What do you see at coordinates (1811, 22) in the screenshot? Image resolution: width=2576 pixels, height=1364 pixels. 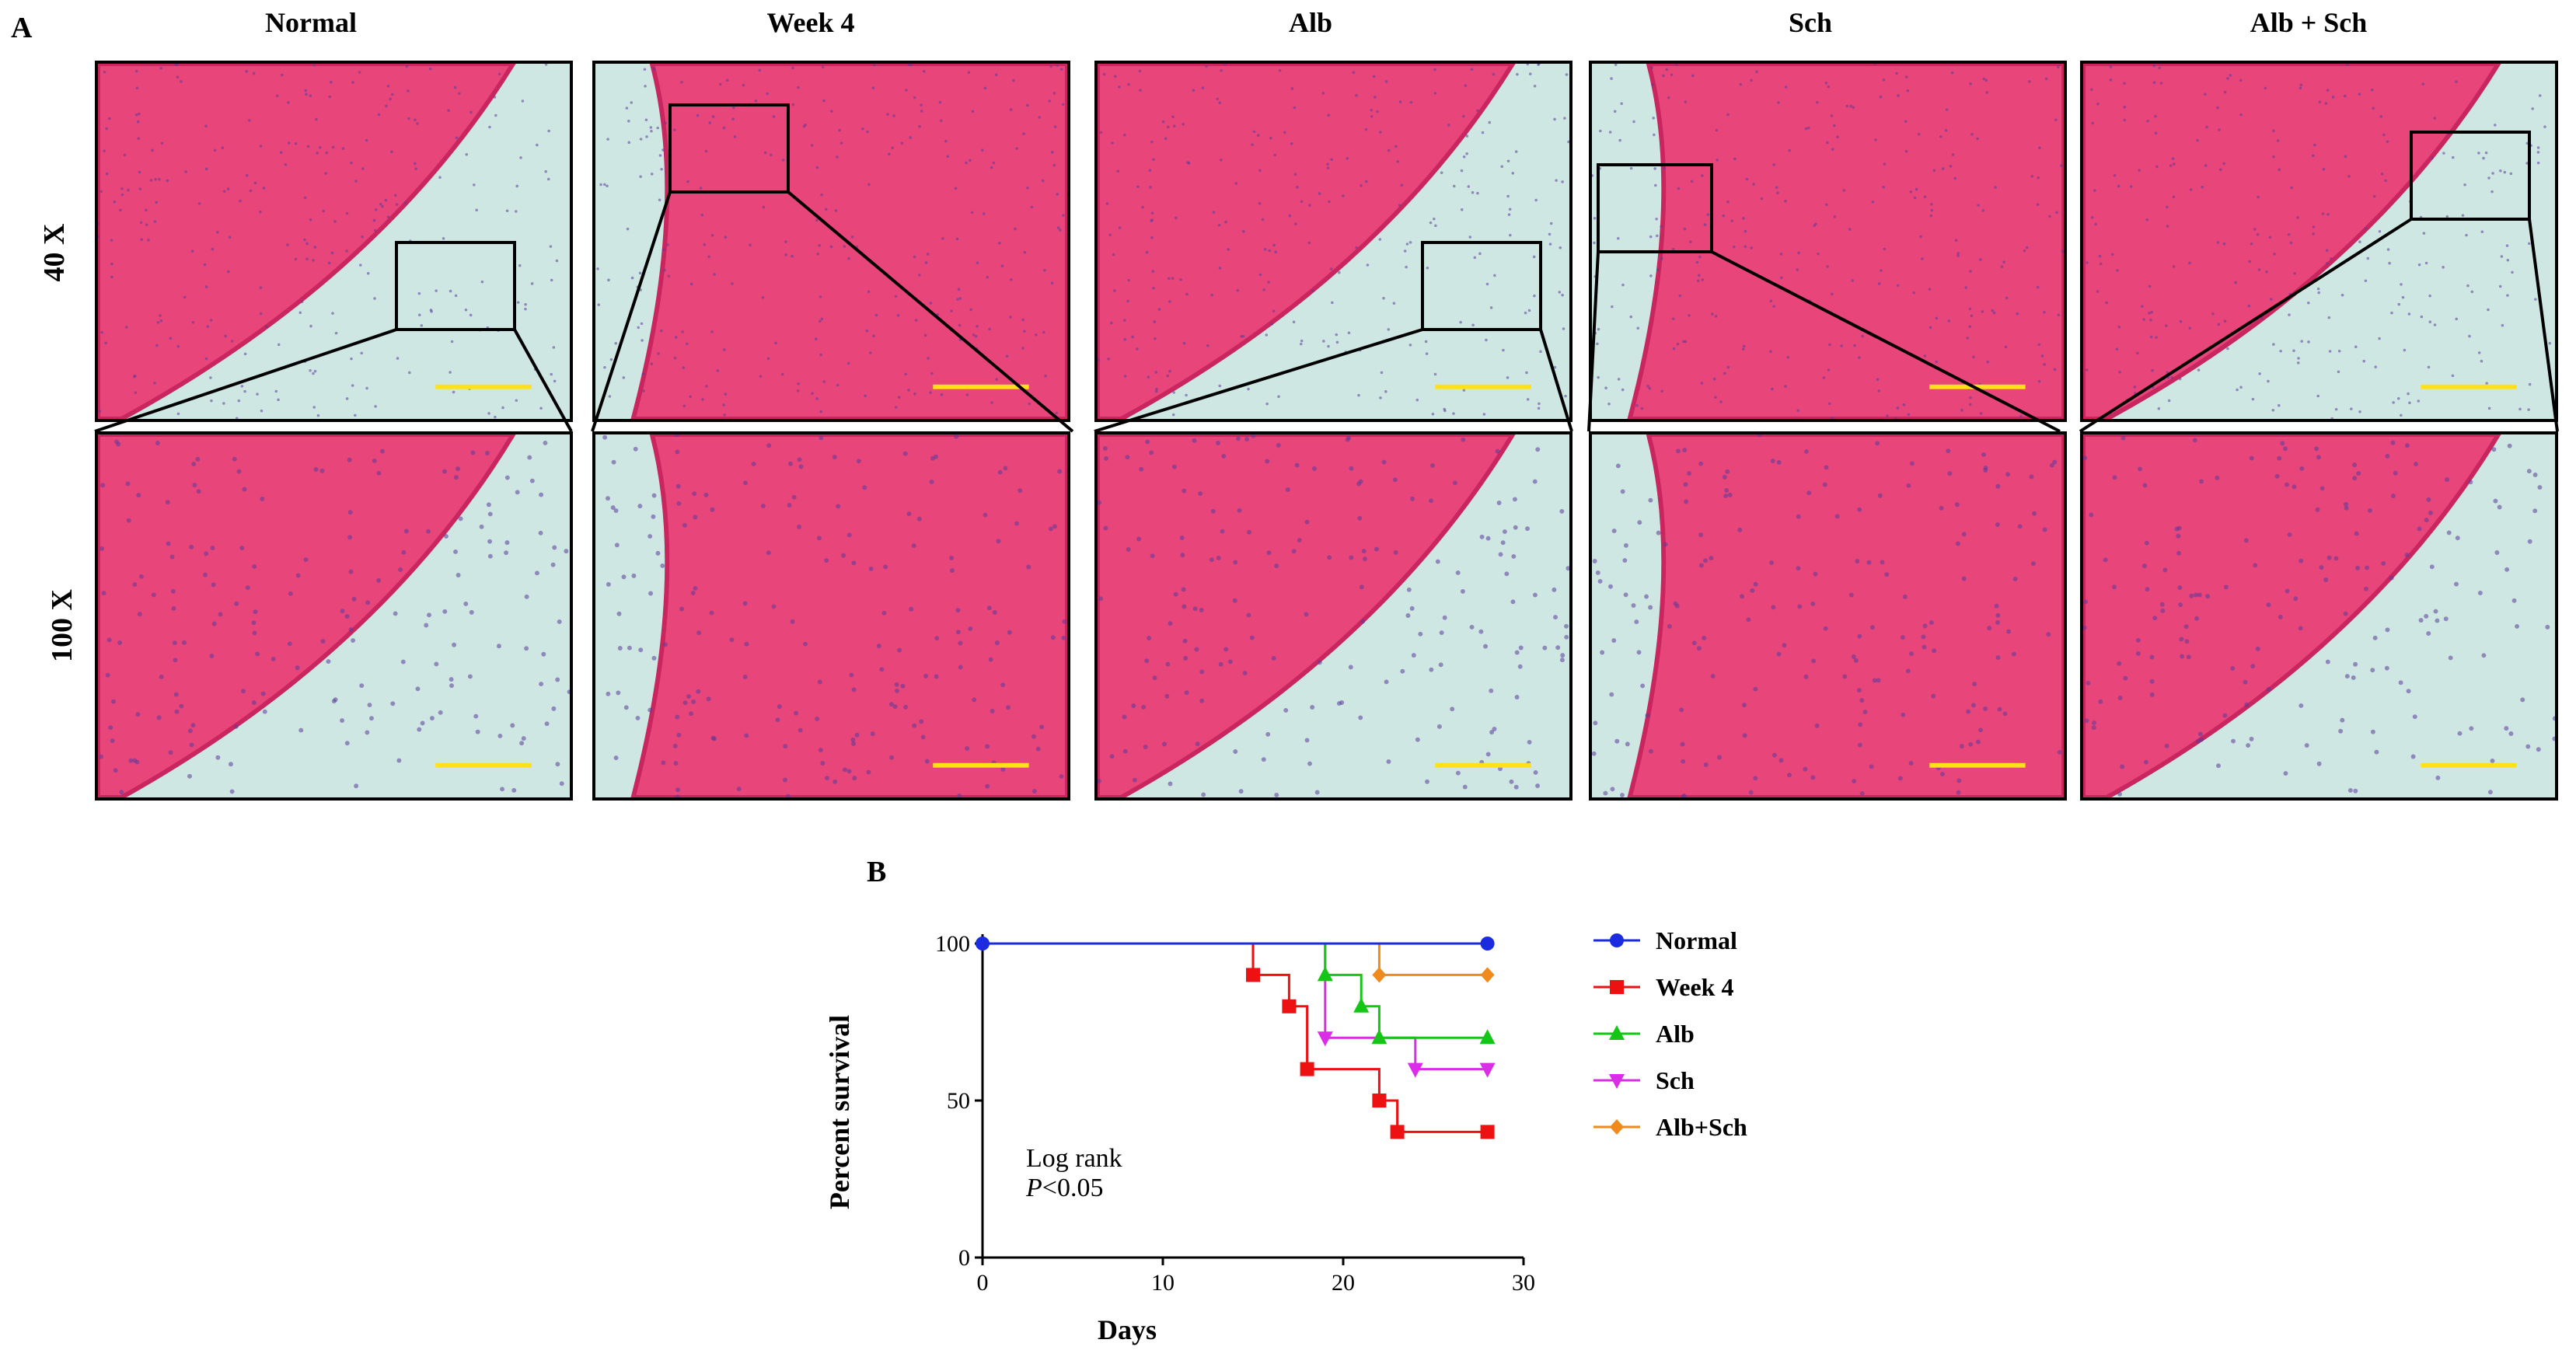 I see `column-title-sch: Sch` at bounding box center [1811, 22].